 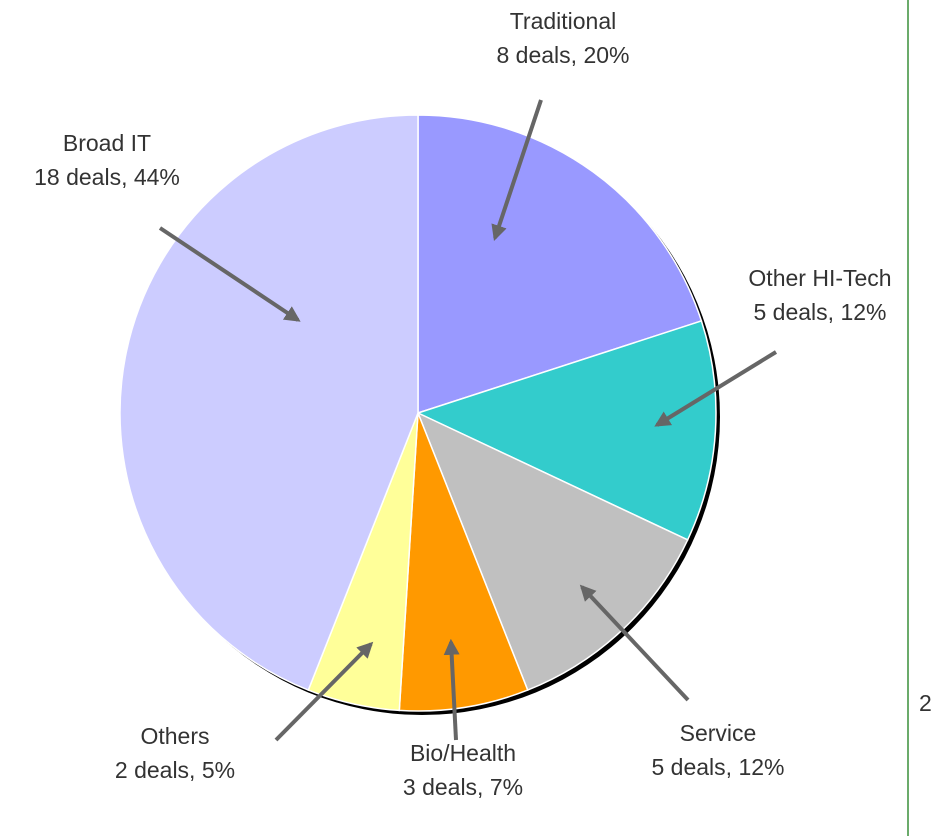 I want to click on value-label: 8 deals, 20%, so click(x=563, y=55).